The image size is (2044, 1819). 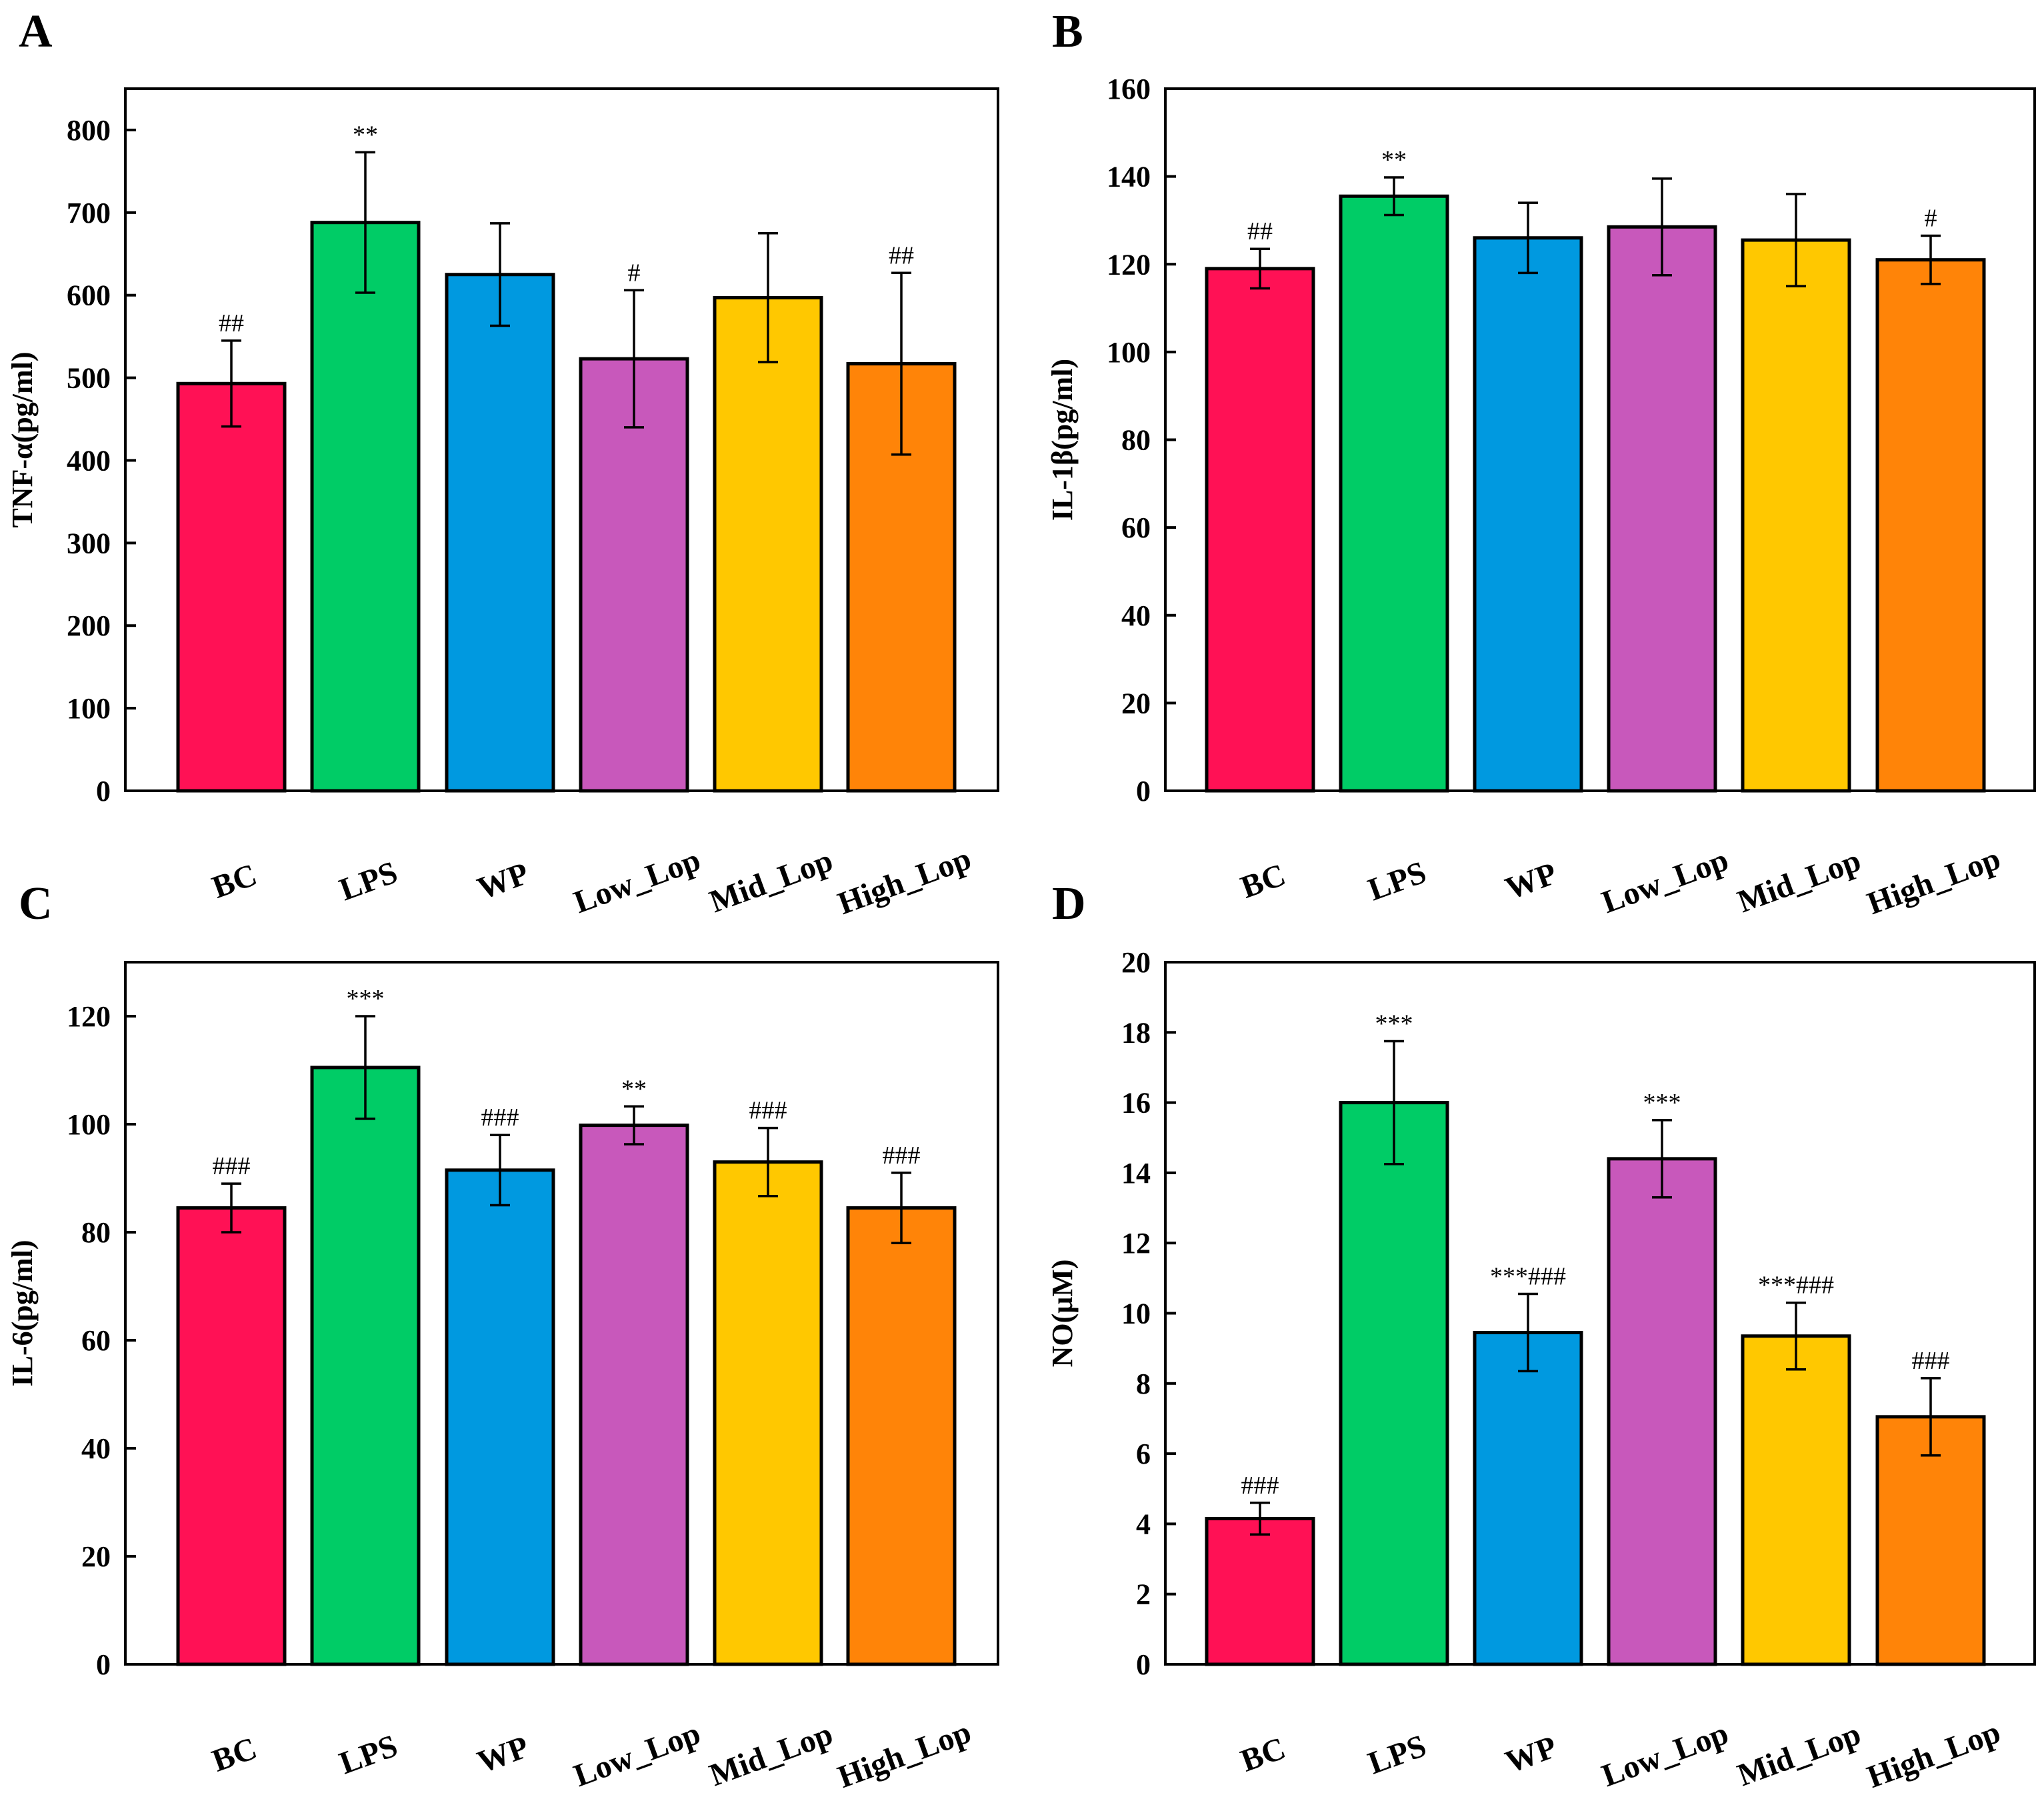 I want to click on panel-letter: D, so click(x=1069, y=904).